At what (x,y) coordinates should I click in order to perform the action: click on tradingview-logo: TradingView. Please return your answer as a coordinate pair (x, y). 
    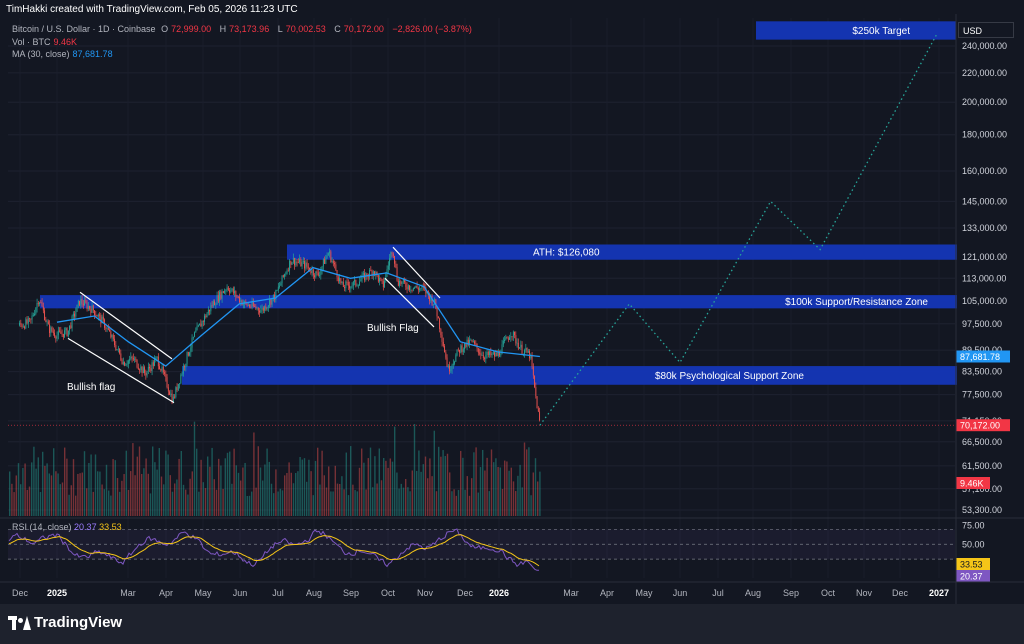
    Looking at the image, I should click on (65, 622).